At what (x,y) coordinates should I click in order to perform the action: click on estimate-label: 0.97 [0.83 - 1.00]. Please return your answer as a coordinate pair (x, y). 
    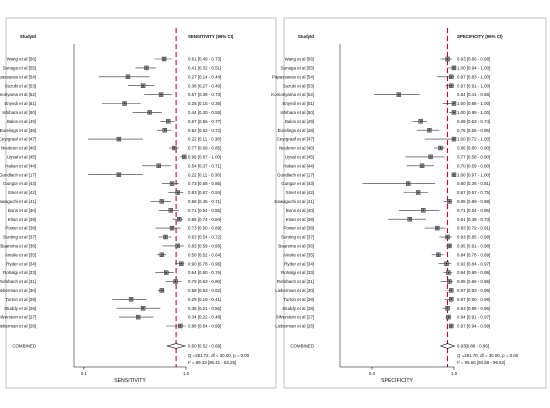
    Looking at the image, I should click on (473, 76).